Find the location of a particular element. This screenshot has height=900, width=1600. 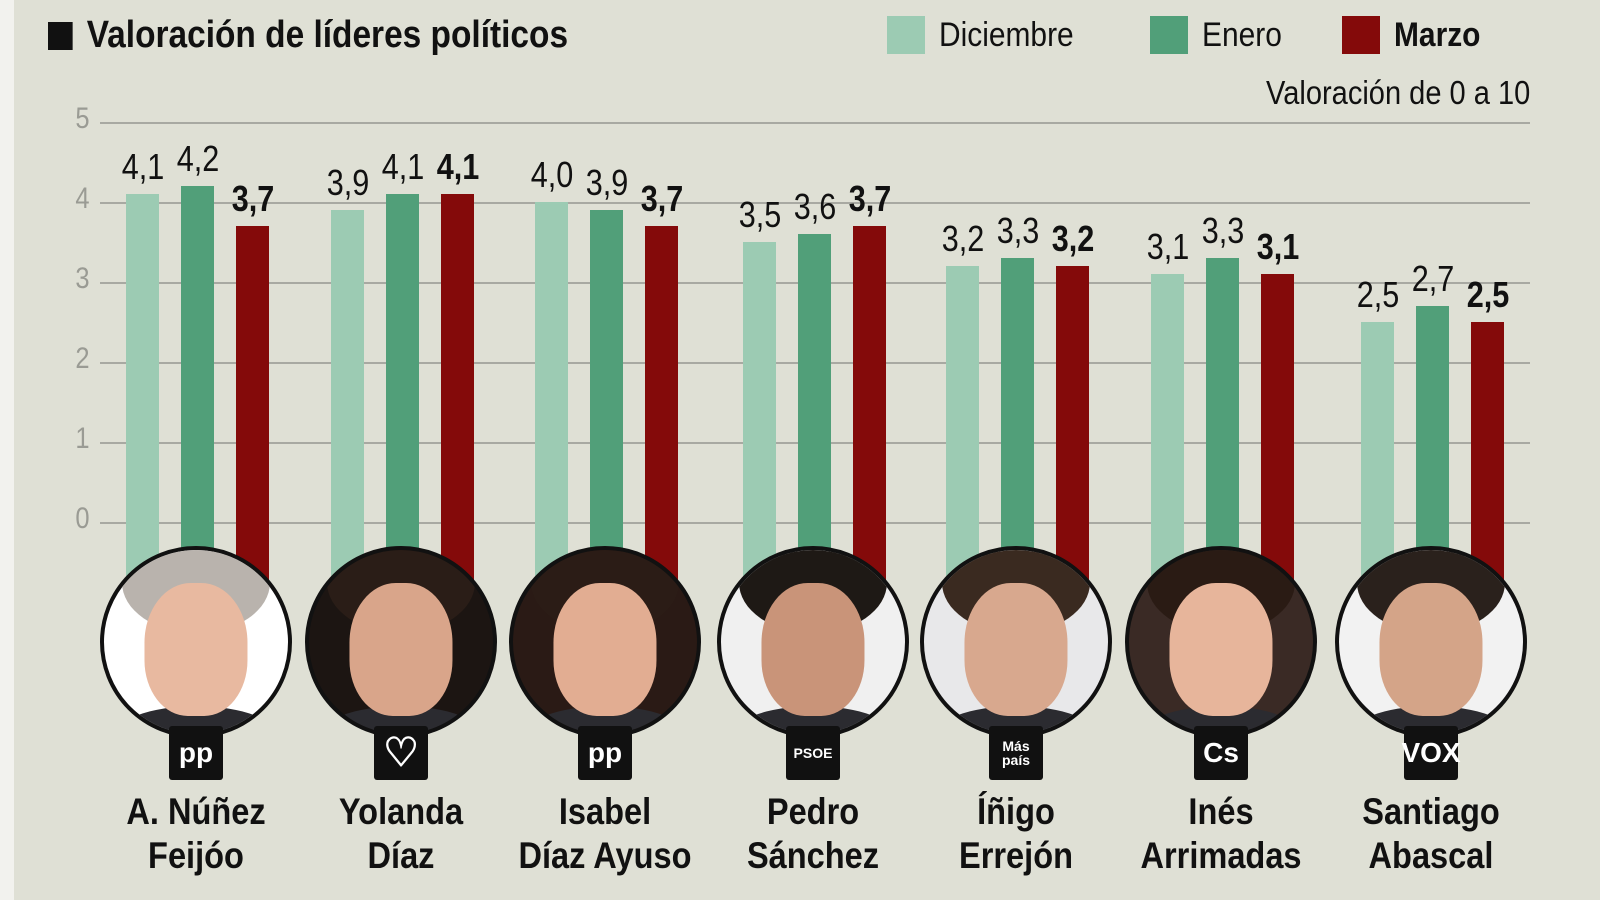

value-label: 4,2 is located at coordinates (198, 158).